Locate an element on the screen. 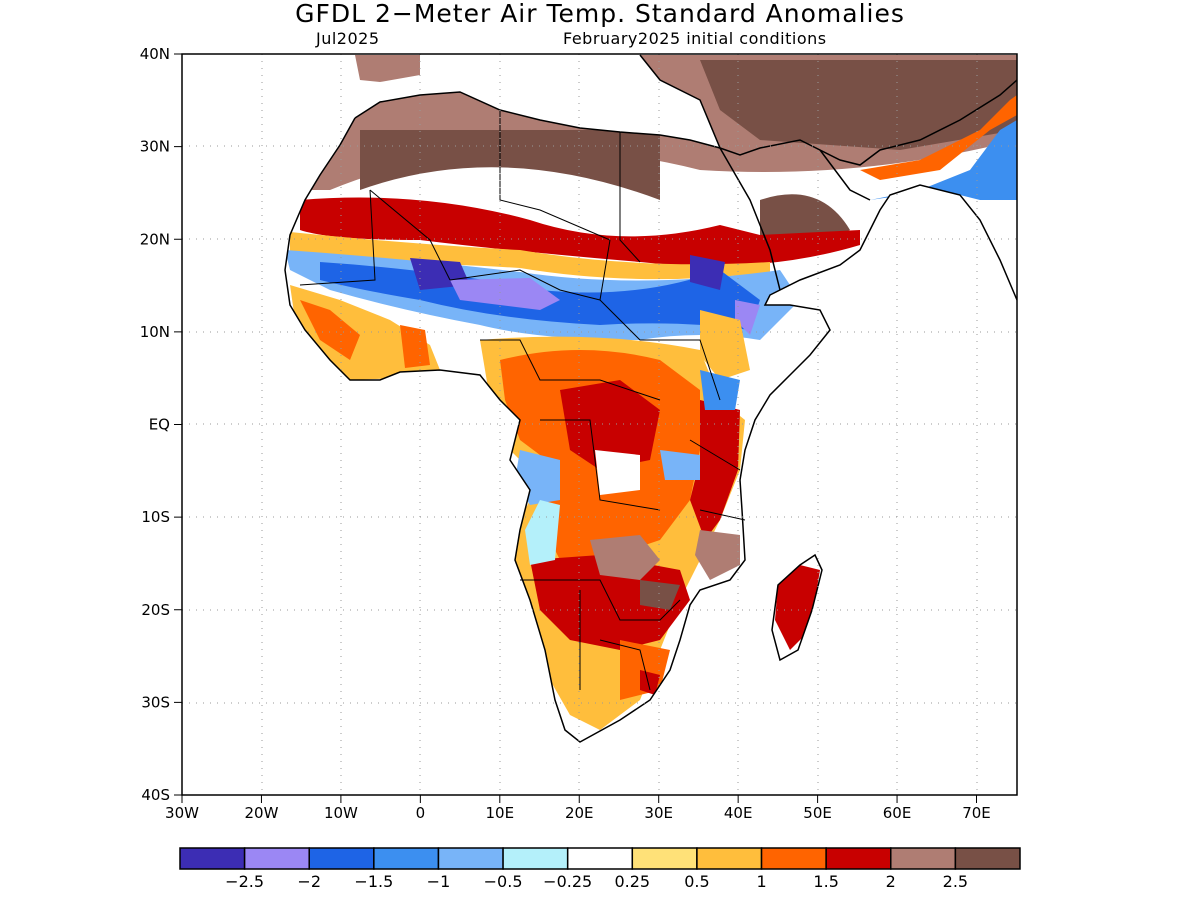 This screenshot has width=1200, height=900. colorbar-label: −1.5 is located at coordinates (373, 881).